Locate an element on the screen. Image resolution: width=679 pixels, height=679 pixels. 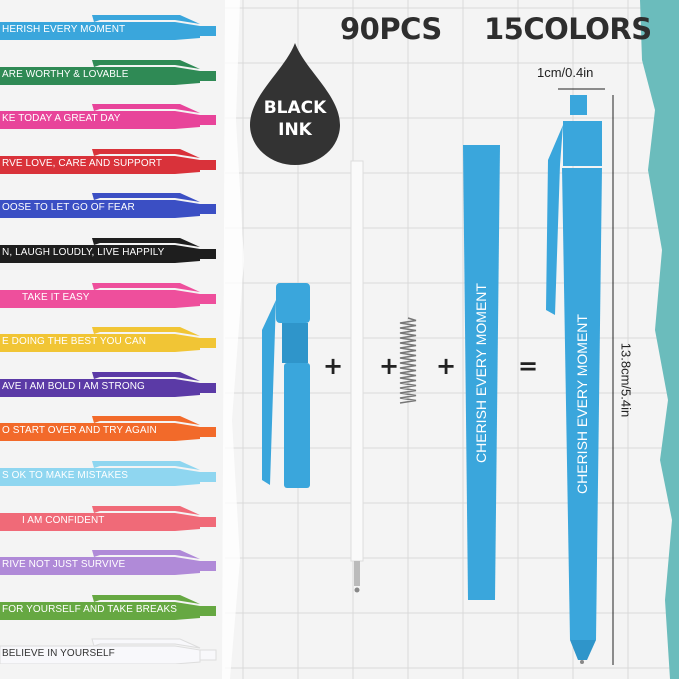
pen-slogan: N, LAUGH LOUDLY, LIVE HAPPILY is located at coordinates (83, 252).